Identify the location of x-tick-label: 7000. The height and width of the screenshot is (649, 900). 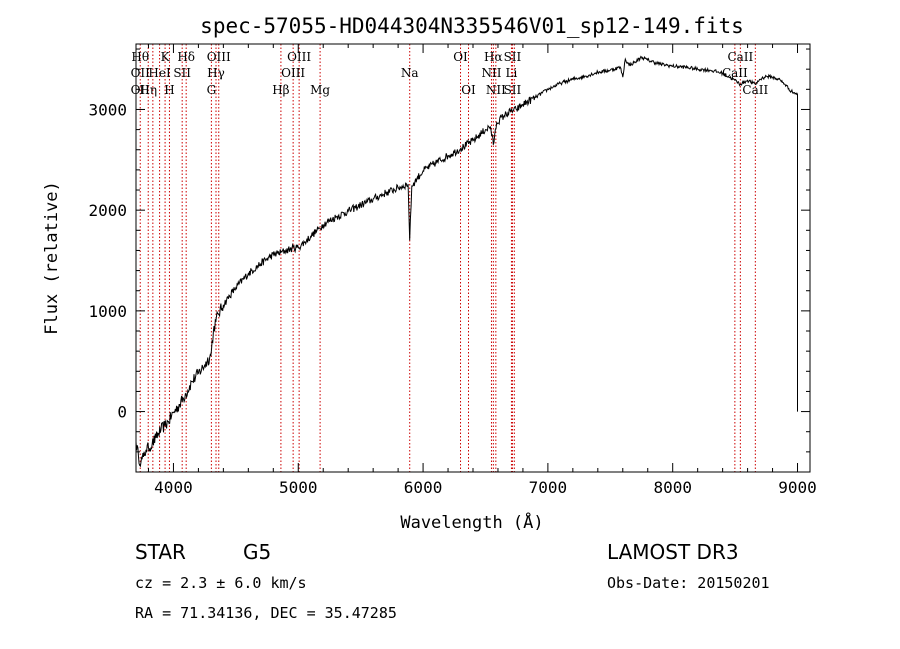
(548, 487).